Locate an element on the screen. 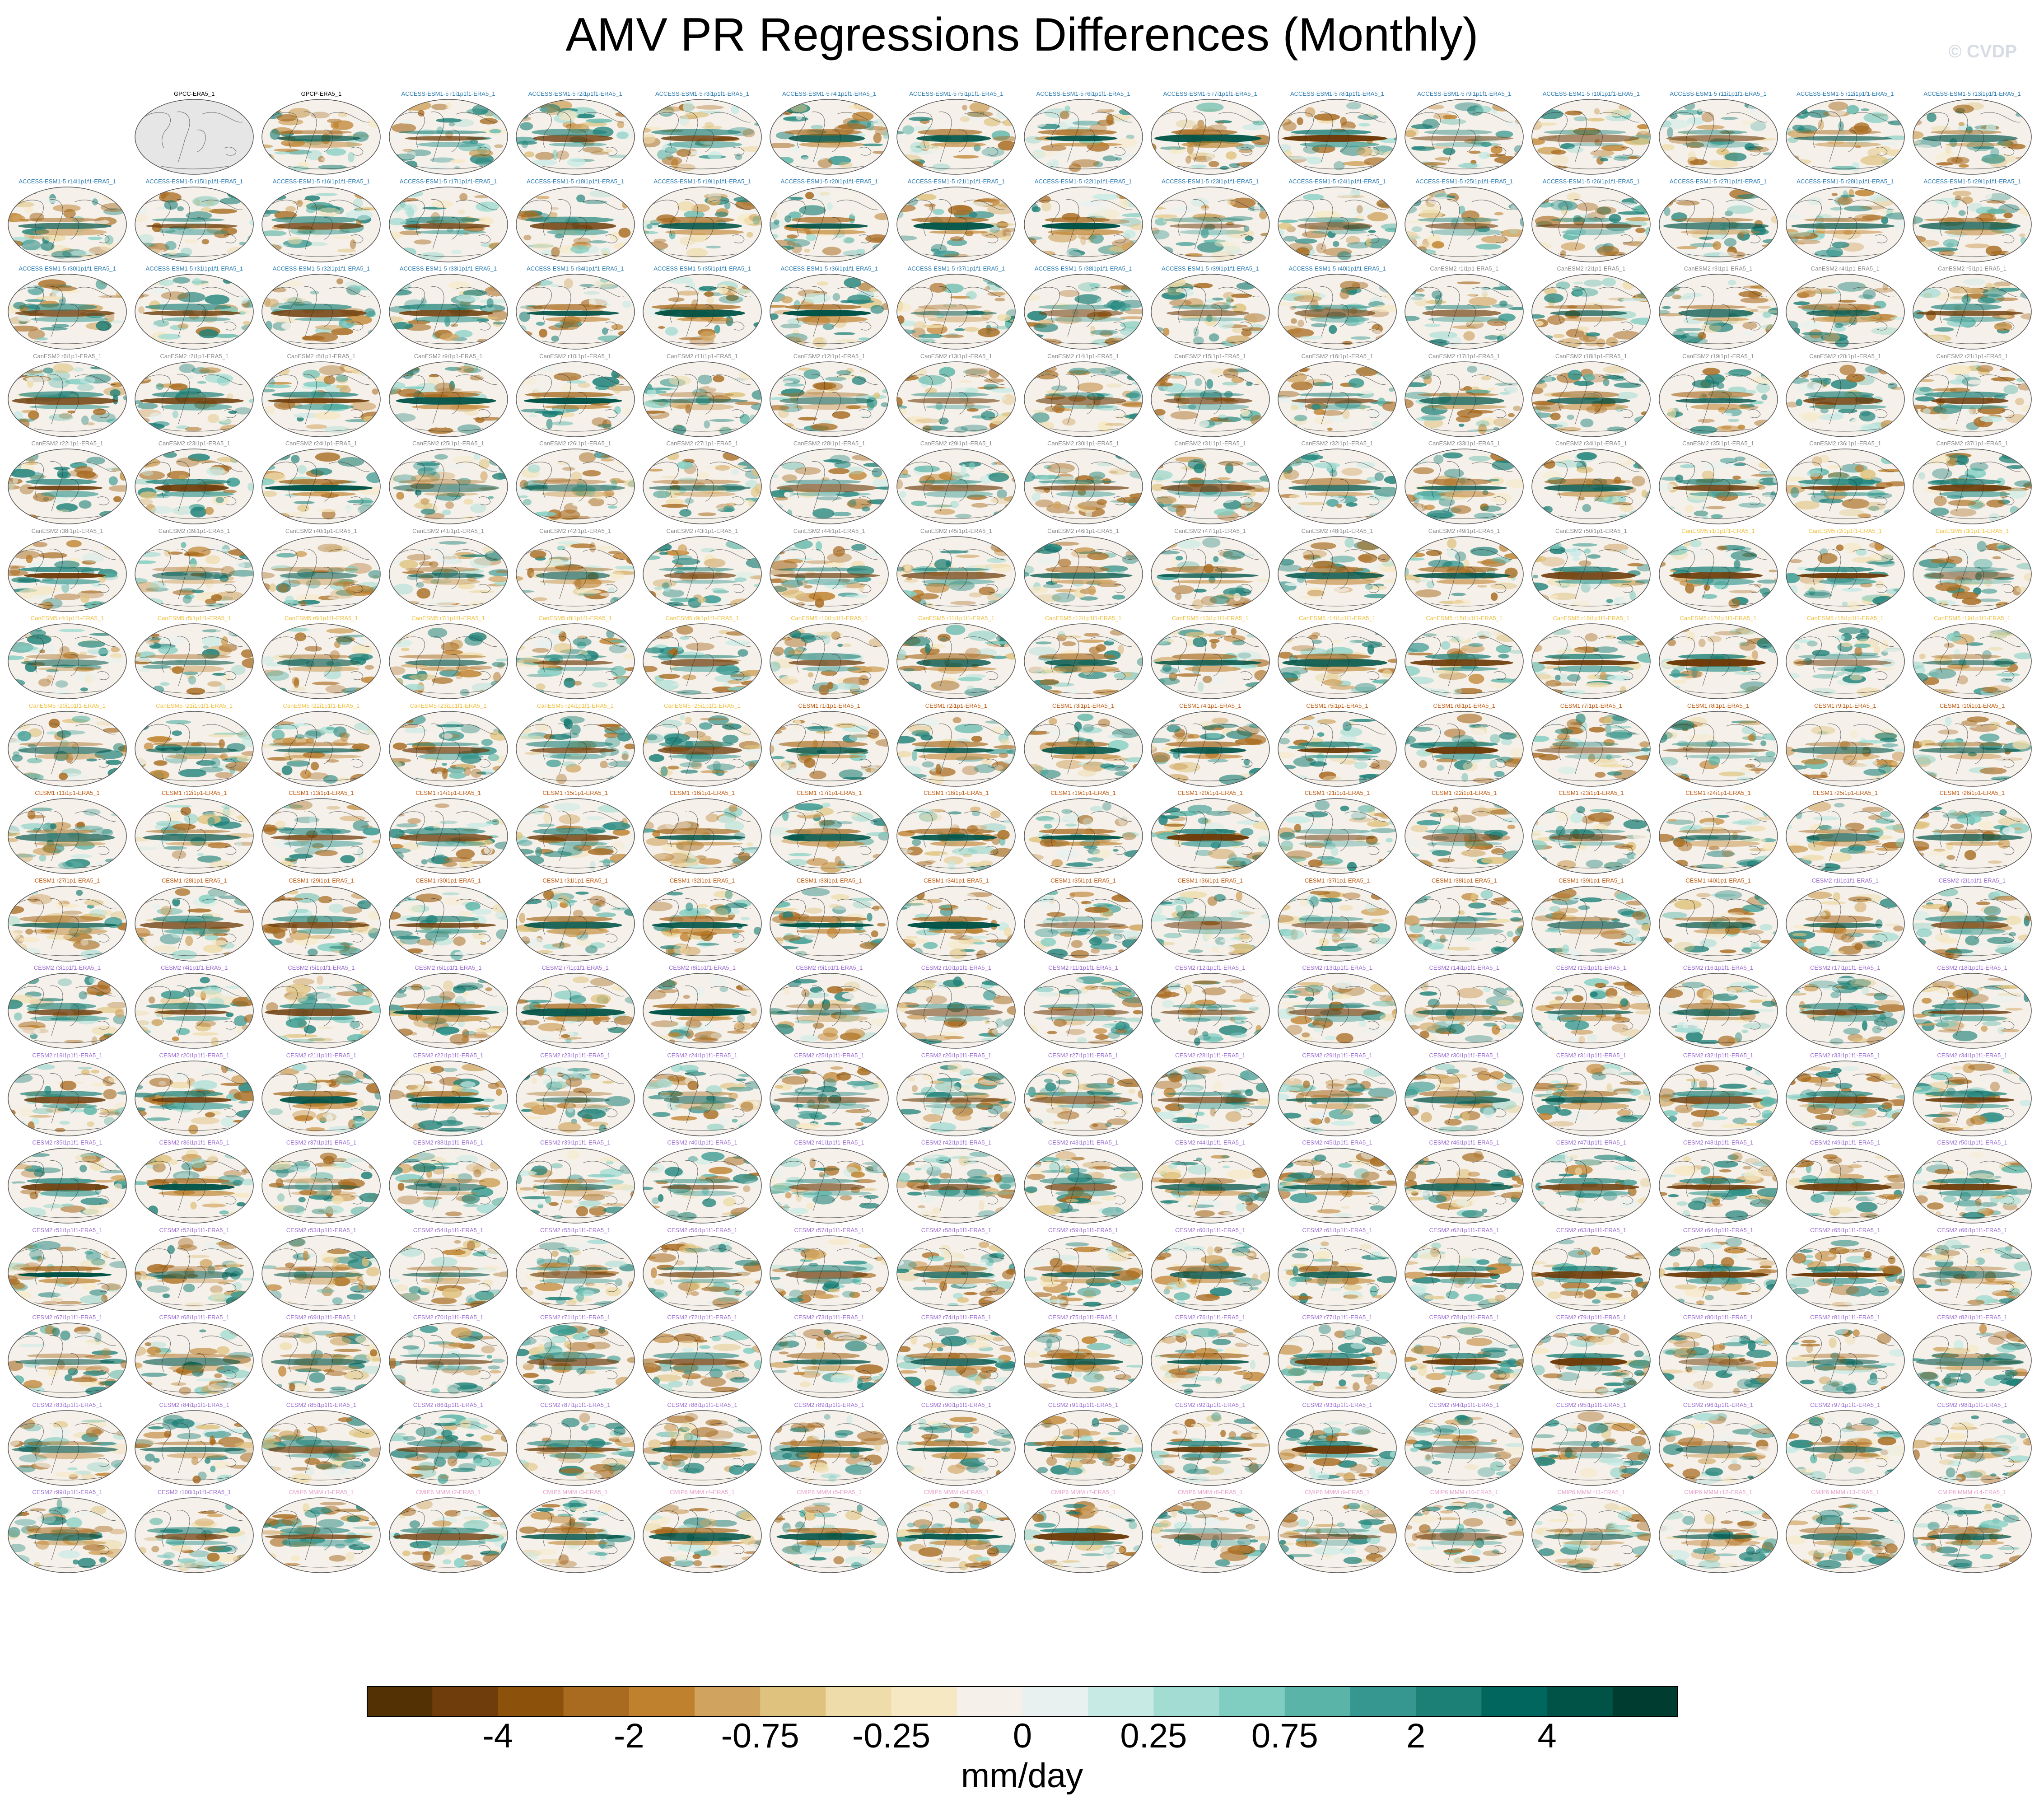 This screenshot has height=1808, width=2044. panel-title: CMIP6 MMM r7-ERA5_1 is located at coordinates (1083, 1492).